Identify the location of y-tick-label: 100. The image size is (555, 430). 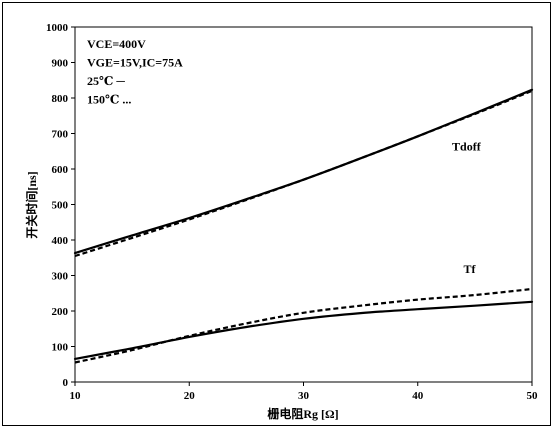
(60, 348).